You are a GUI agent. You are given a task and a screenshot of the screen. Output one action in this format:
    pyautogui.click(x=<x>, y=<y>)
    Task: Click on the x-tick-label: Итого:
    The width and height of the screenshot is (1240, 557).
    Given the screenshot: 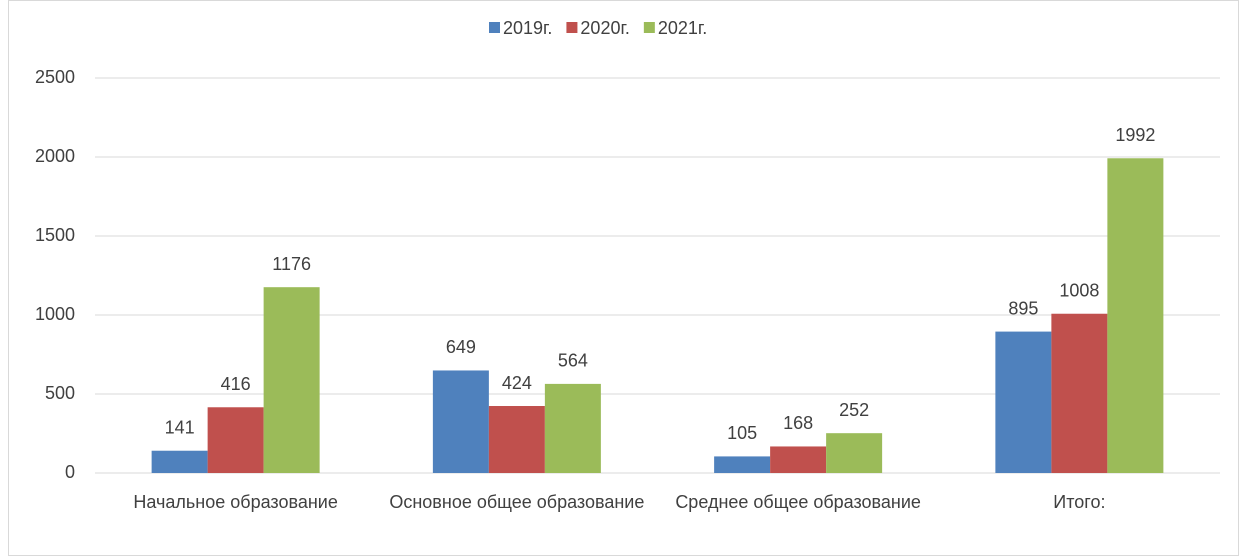 What is the action you would take?
    pyautogui.click(x=1079, y=502)
    